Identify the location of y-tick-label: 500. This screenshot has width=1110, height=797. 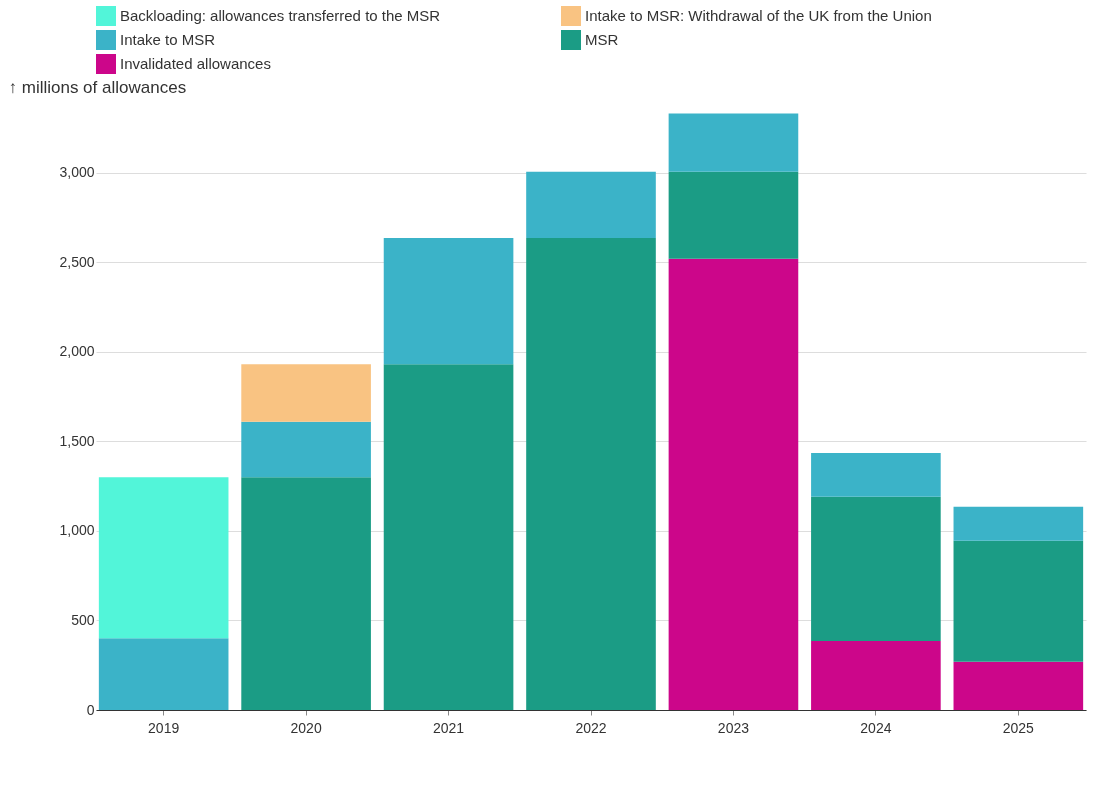
(83, 619).